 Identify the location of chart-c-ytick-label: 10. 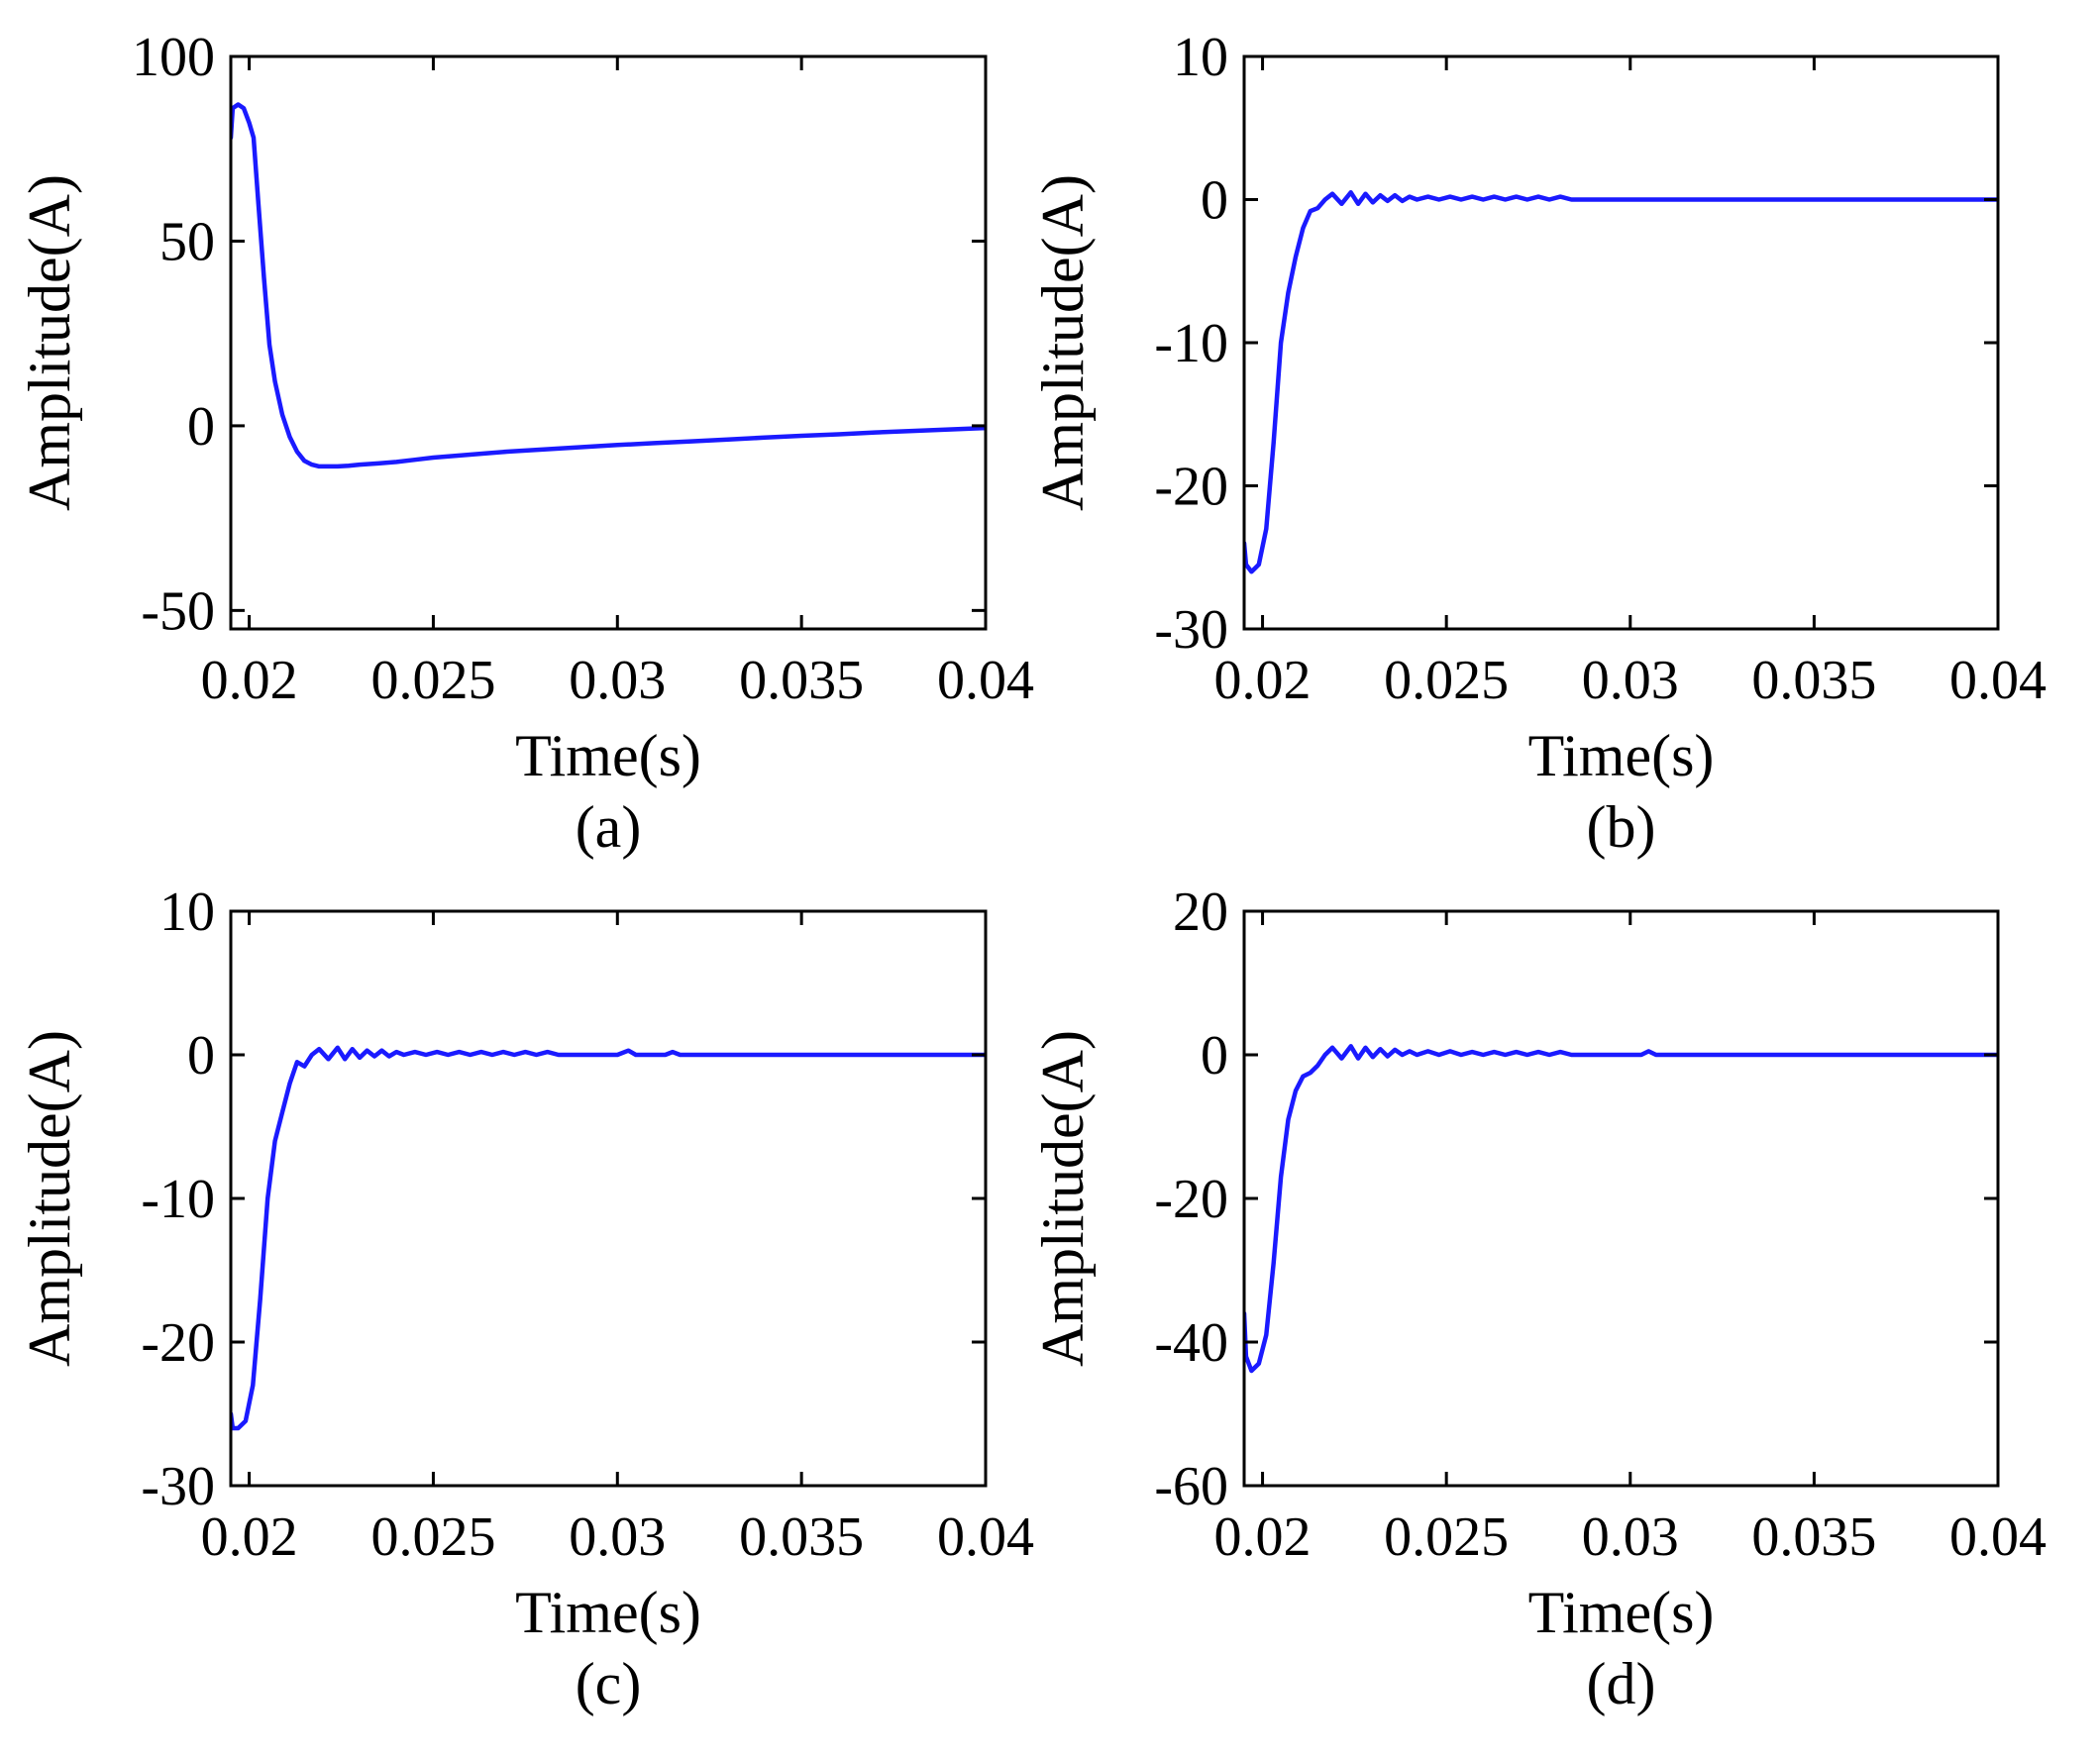
(187, 912).